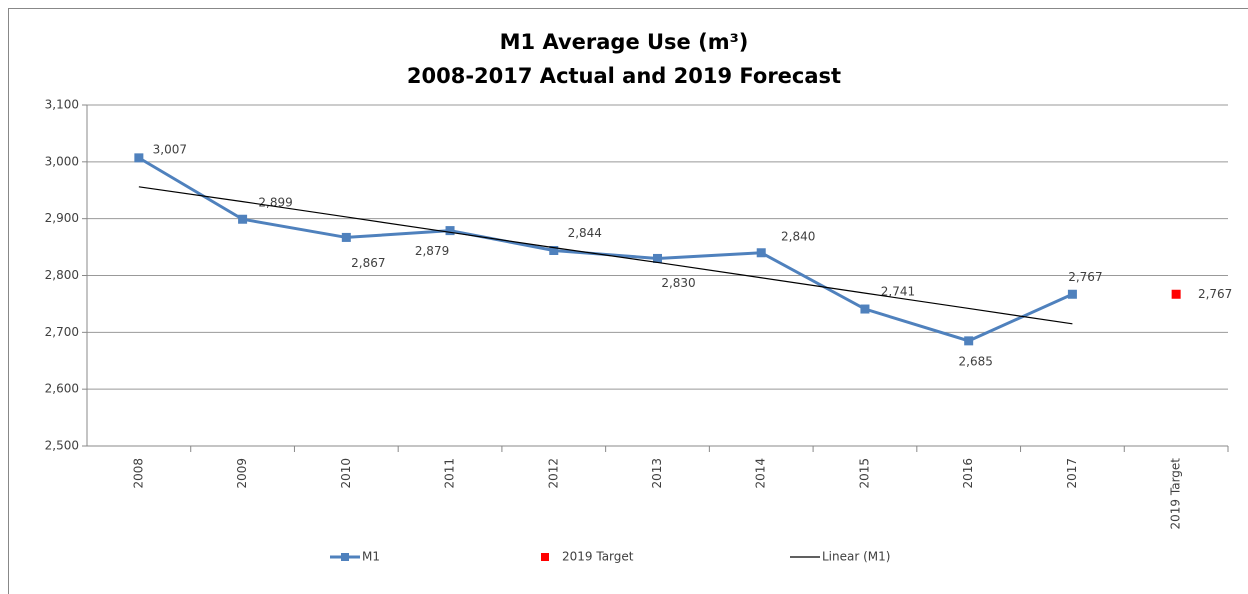 This screenshot has height=594, width=1248. I want to click on y-tick-label: 2,600, so click(62, 389).